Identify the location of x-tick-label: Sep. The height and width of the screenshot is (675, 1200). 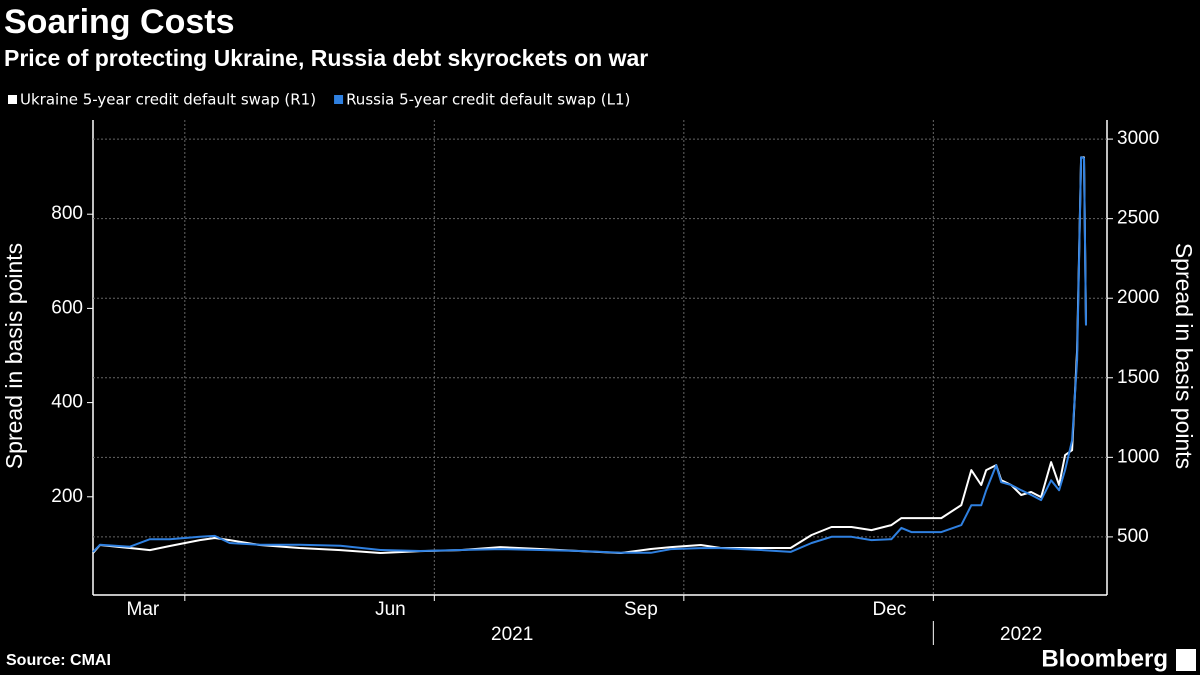
(641, 609).